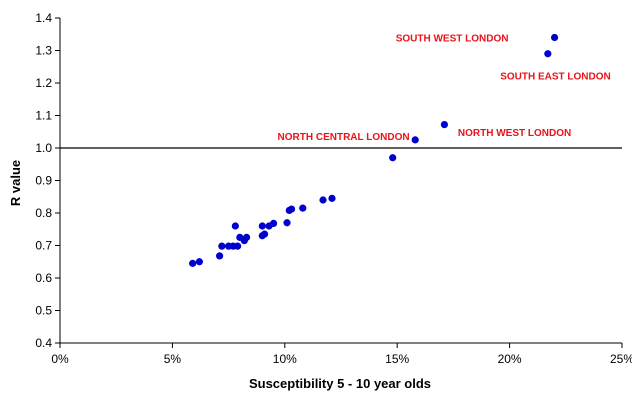 This screenshot has height=395, width=632. Describe the element at coordinates (514, 133) in the screenshot. I see `point-annotation: NORTH WEST LONDON` at that location.